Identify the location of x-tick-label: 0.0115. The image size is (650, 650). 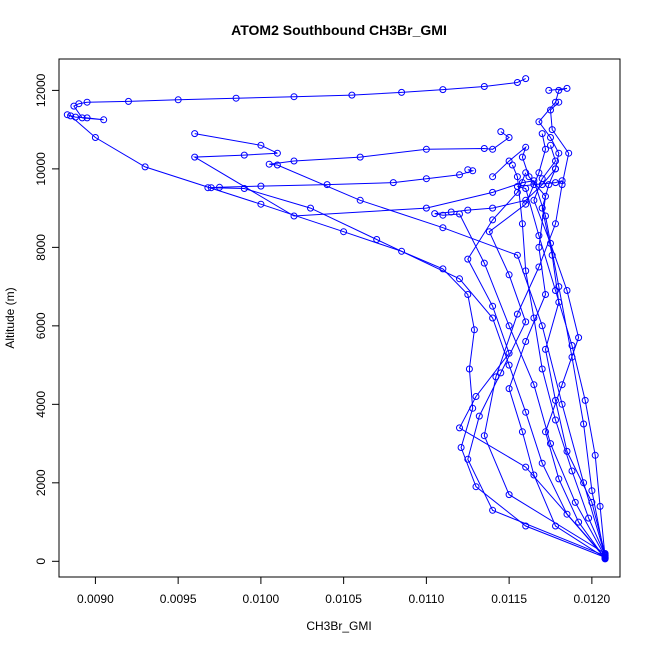
(509, 599).